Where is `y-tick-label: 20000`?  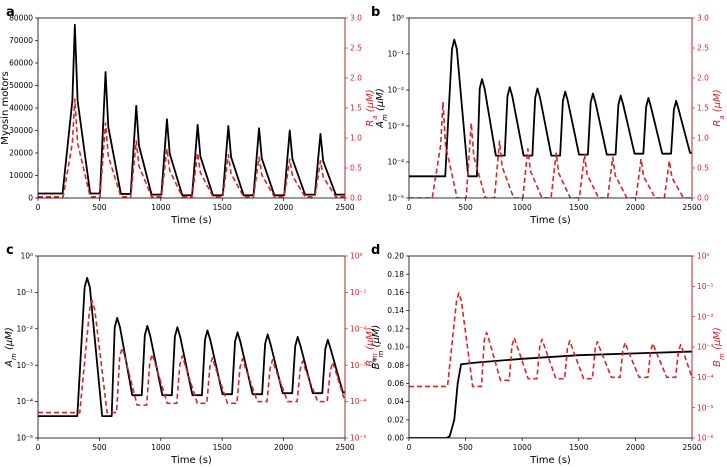 y-tick-label: 20000 is located at coordinates (21, 153).